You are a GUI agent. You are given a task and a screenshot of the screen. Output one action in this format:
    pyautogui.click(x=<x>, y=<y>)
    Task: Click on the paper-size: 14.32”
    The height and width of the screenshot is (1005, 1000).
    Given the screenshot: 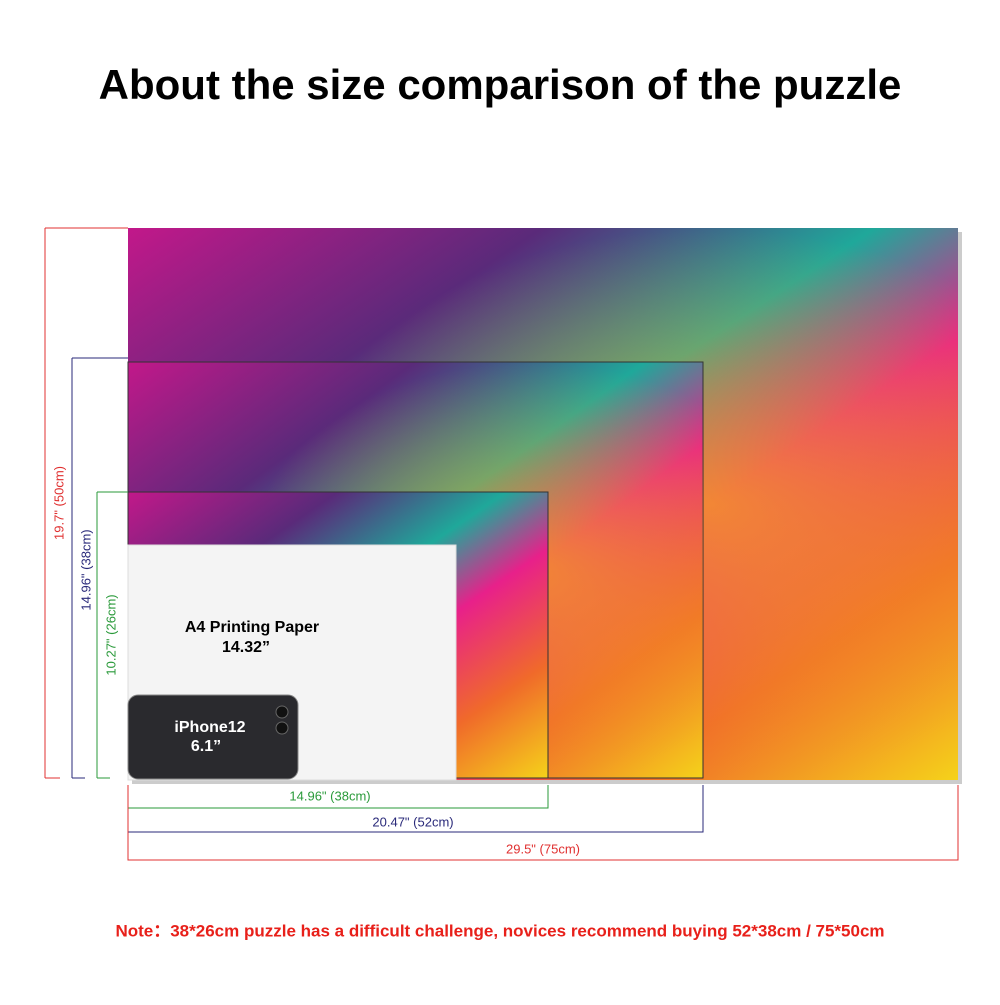 What is the action you would take?
    pyautogui.click(x=246, y=647)
    